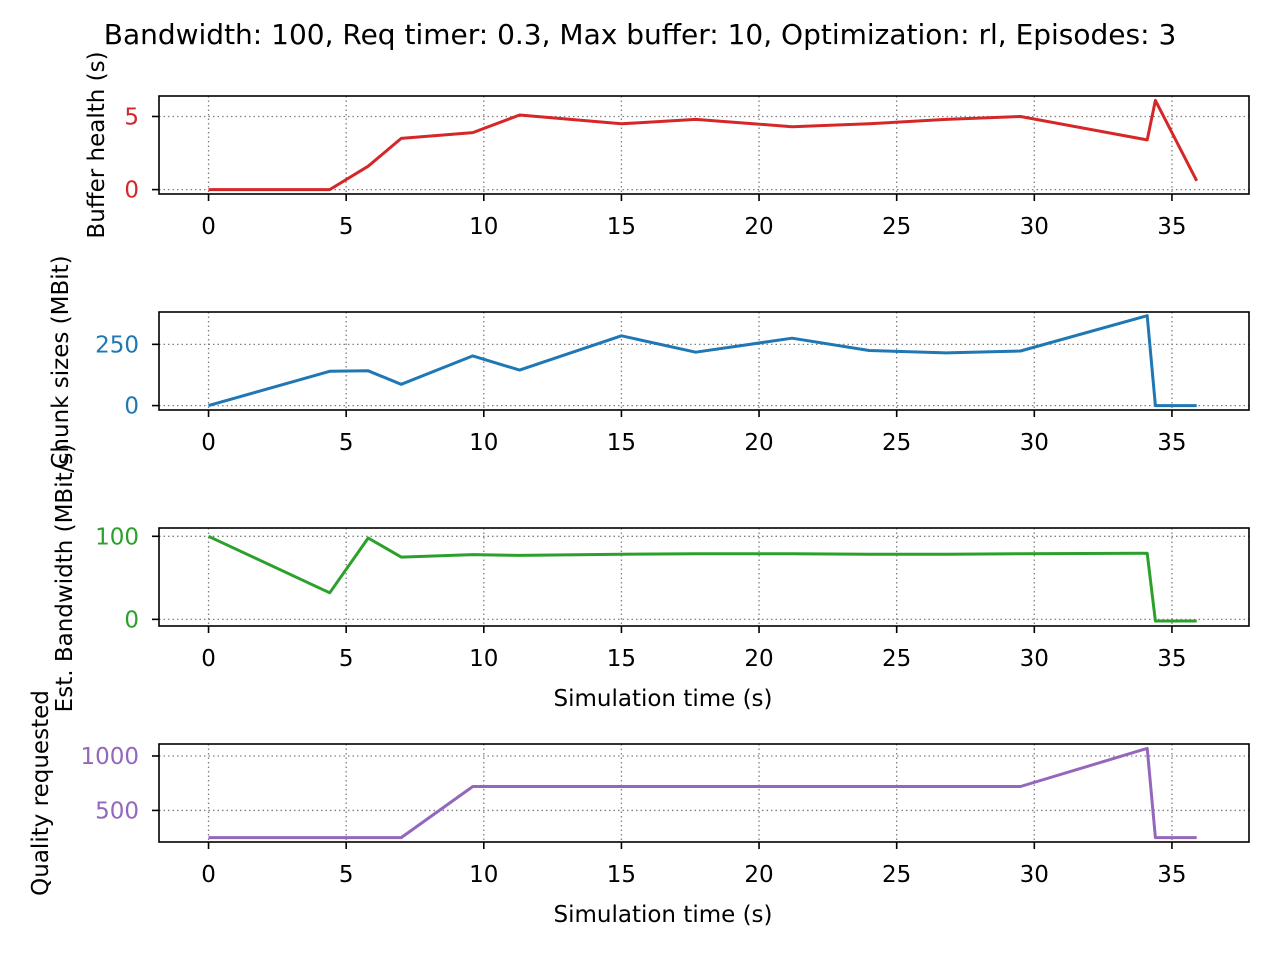 Image resolution: width=1280 pixels, height=960 pixels. I want to click on y-axis-label: Buffer health (s), so click(97, 144).